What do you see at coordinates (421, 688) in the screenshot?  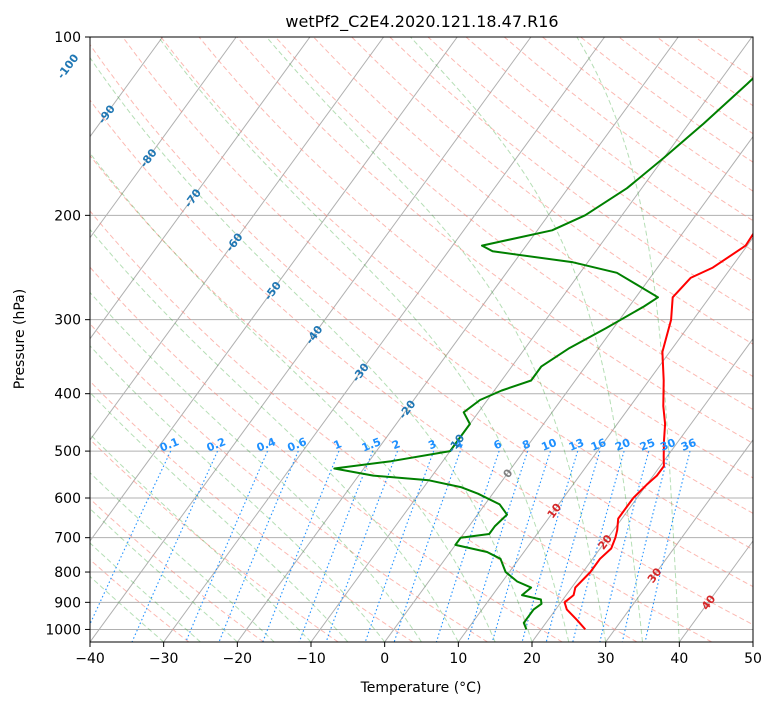 I see `x-axis-label: Temperature (°C)` at bounding box center [421, 688].